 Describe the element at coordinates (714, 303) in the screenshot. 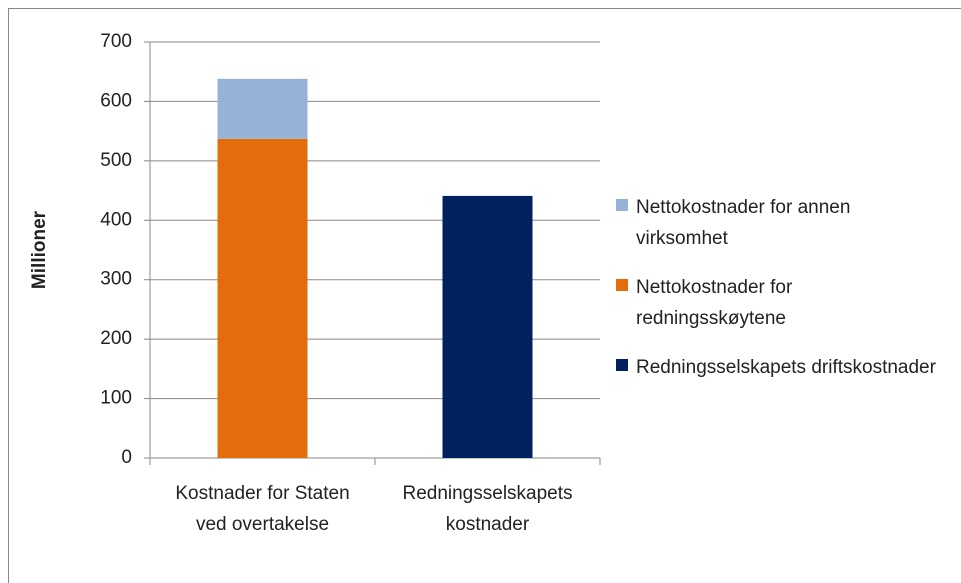

I see `legend-label: Nettokostnader for redningsskøytene` at that location.